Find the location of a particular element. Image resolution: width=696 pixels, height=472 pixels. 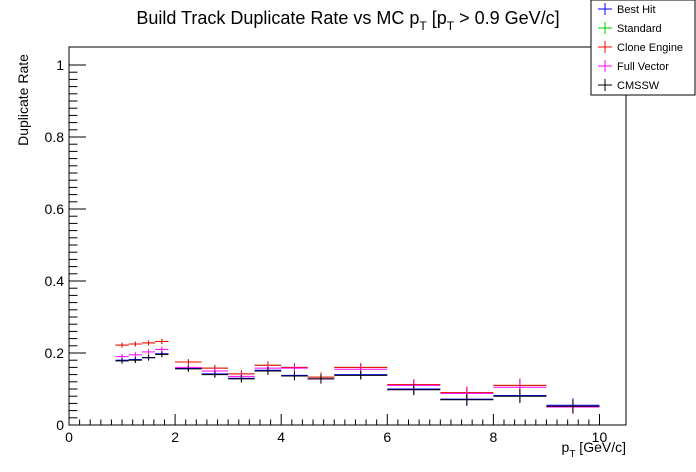

y-axis: 0 0.2 0.4 0.6 0.8 1 is located at coordinates (65, 245).